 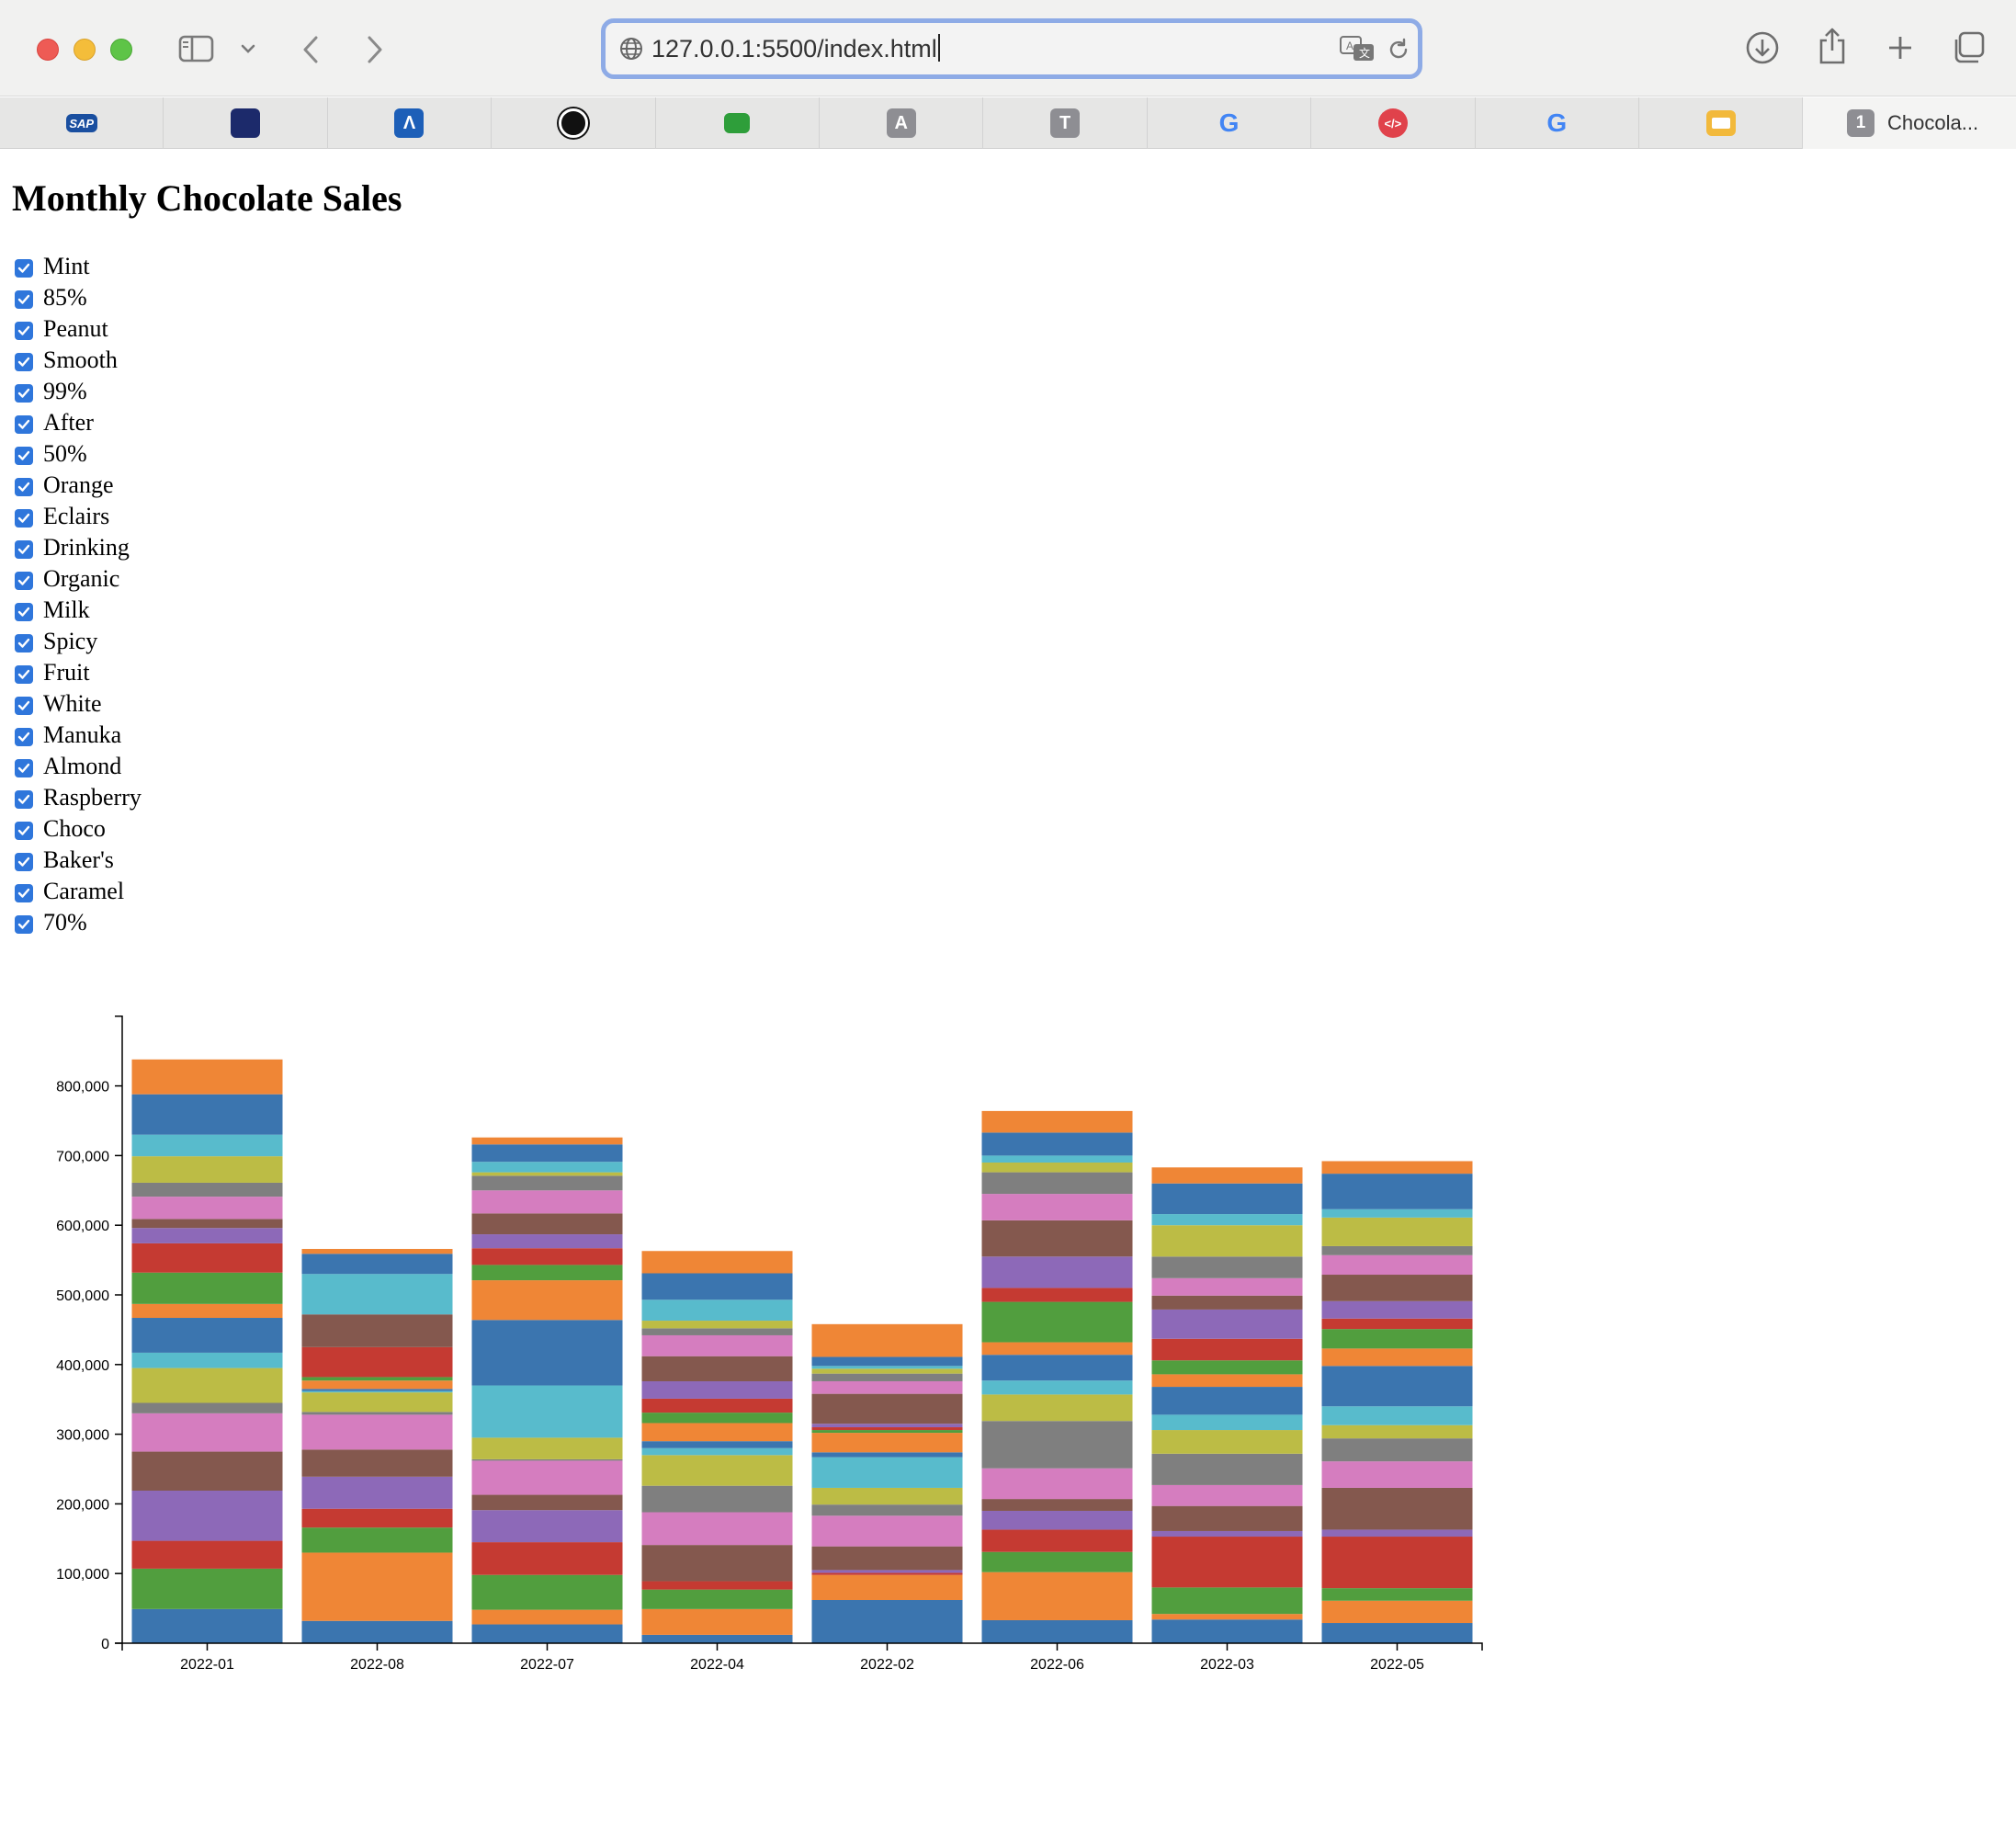 What do you see at coordinates (248, 49) in the screenshot?
I see `chevron-down-icon` at bounding box center [248, 49].